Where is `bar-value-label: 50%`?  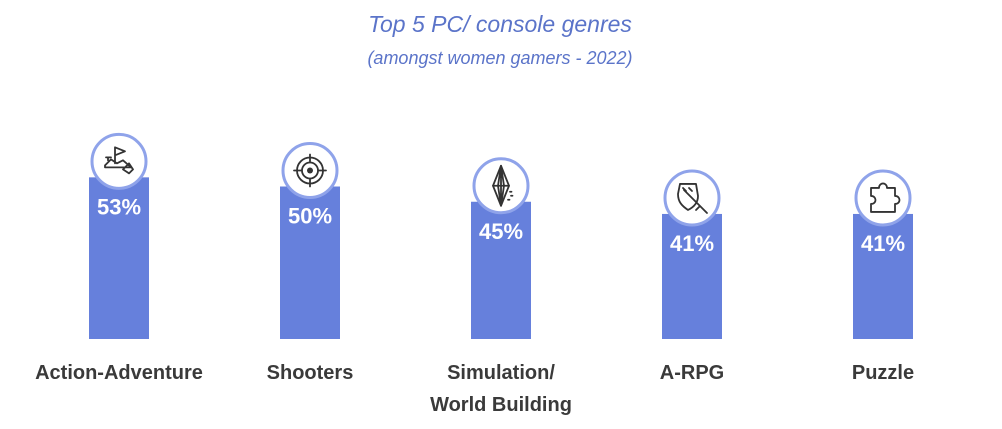
bar-value-label: 50% is located at coordinates (310, 216).